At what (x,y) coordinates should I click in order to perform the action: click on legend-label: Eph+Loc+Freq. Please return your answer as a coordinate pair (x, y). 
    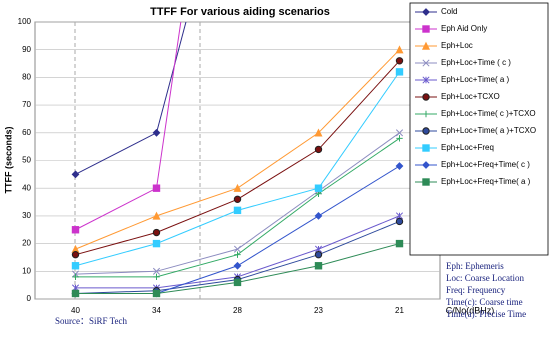
    Looking at the image, I should click on (467, 147).